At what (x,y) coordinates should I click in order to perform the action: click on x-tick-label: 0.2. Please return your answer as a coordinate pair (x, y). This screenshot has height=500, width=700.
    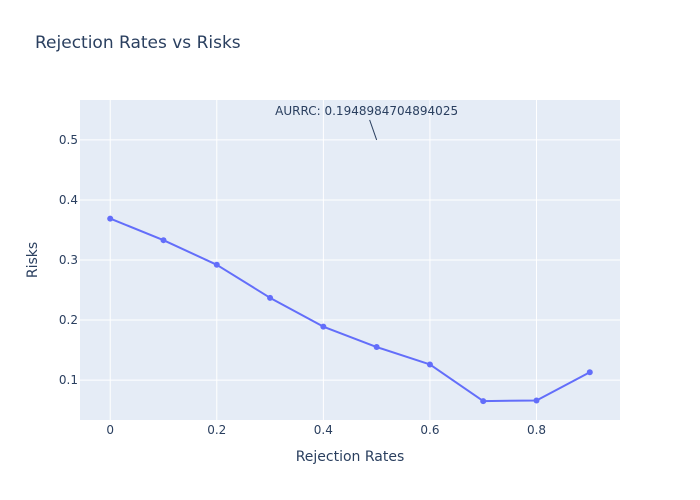
    Looking at the image, I should click on (216, 430).